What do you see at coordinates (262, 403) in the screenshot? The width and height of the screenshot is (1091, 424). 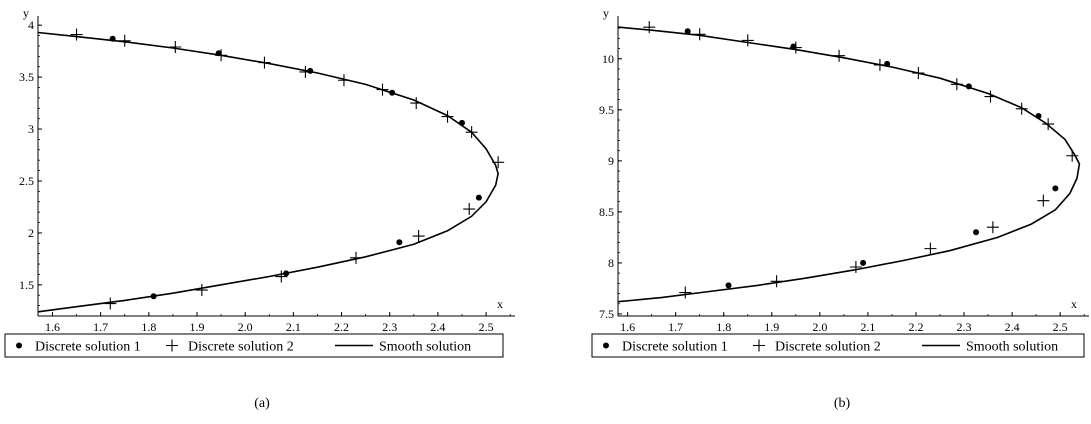 I see `panel-caption: (a)` at bounding box center [262, 403].